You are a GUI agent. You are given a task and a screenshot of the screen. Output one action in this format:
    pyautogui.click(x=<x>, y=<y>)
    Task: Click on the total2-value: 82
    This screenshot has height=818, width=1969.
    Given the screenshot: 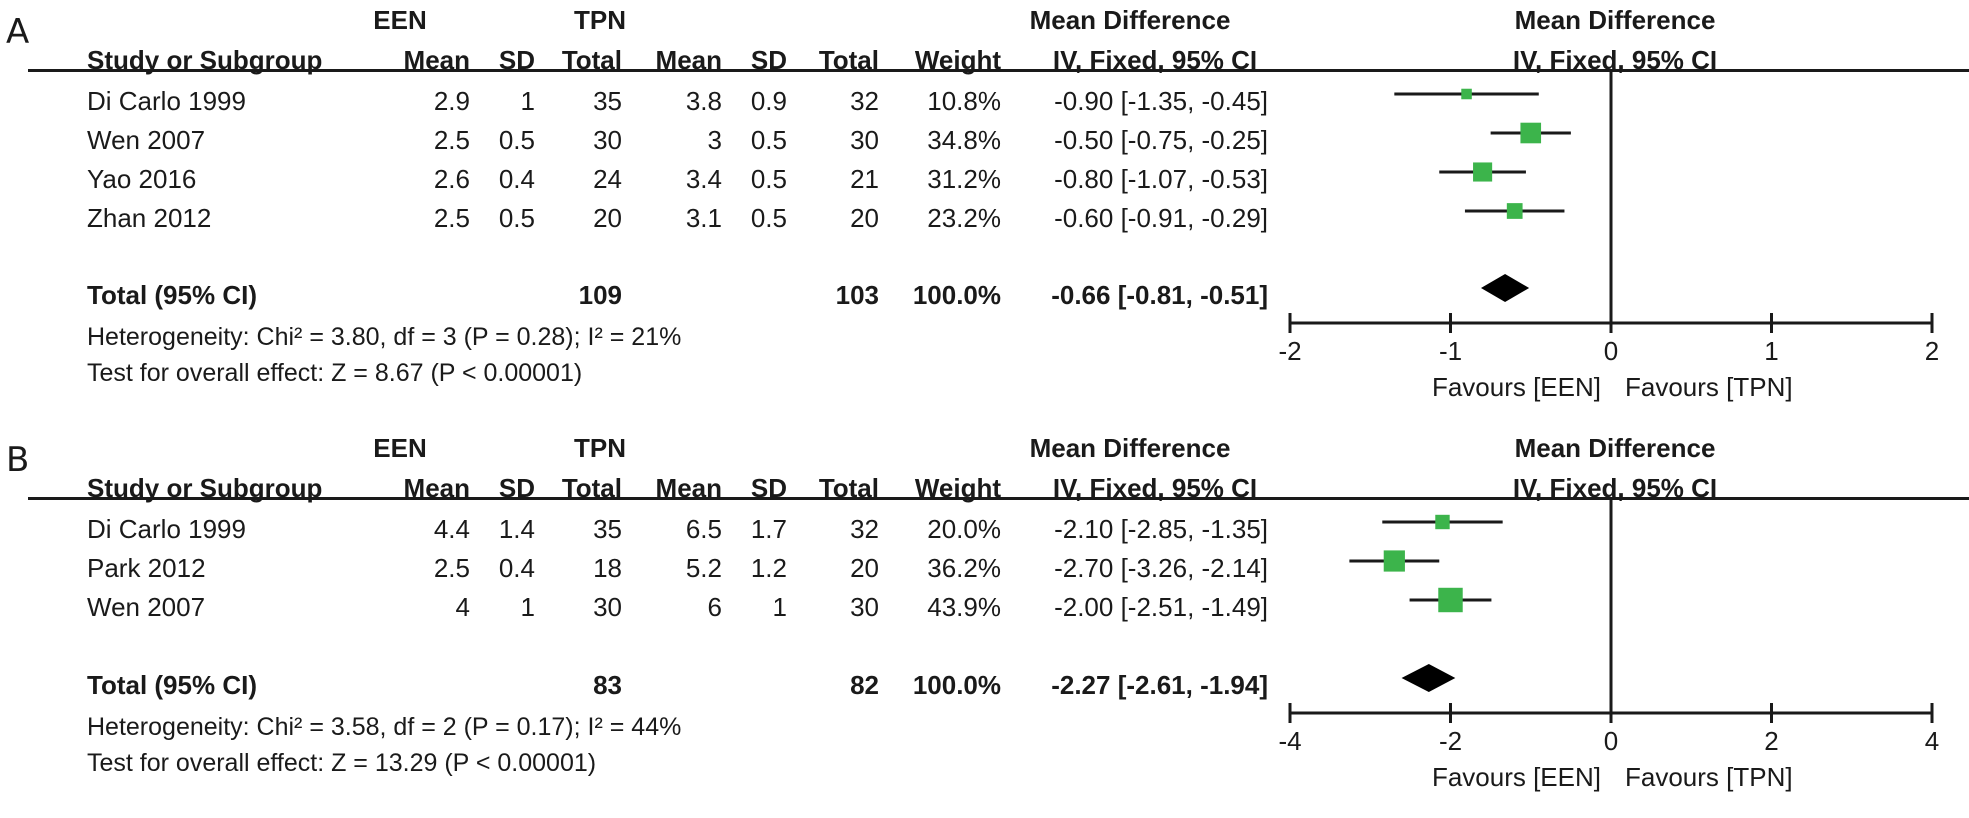 What is the action you would take?
    pyautogui.click(x=864, y=685)
    